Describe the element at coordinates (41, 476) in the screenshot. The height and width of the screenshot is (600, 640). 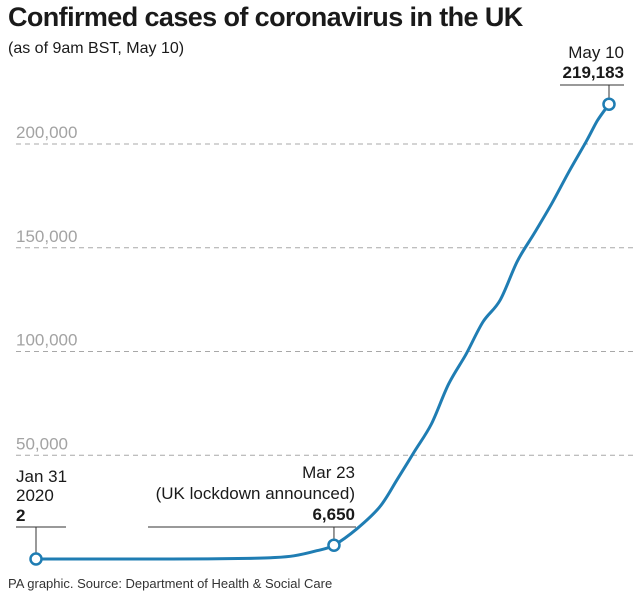
I see `annotation-jan31-date: Jan 31` at that location.